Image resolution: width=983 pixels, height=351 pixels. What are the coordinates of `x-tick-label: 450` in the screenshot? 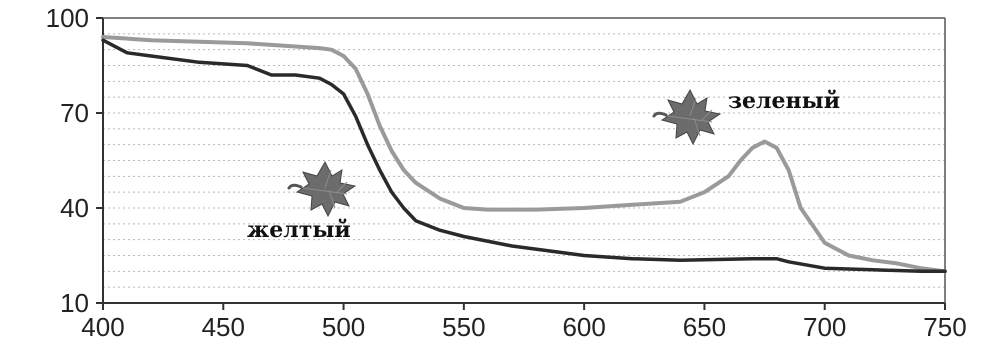 It's located at (223, 327).